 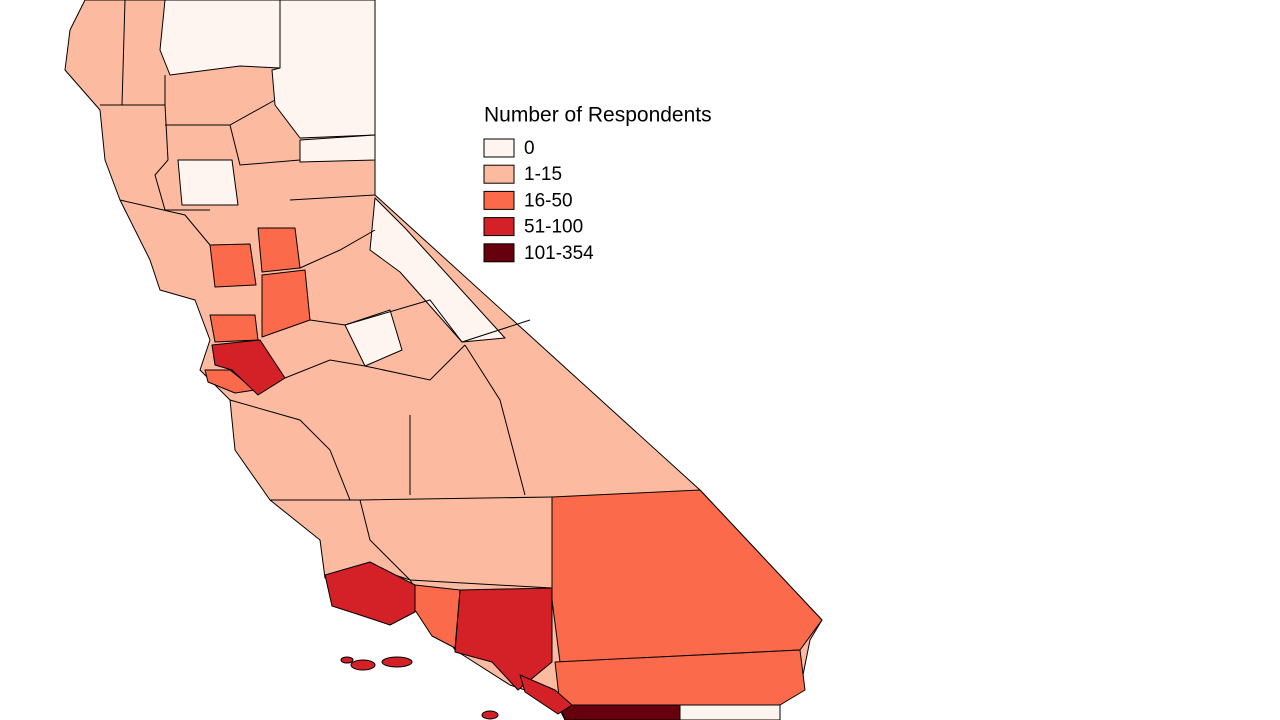 What do you see at coordinates (529, 148) in the screenshot?
I see `legend-label: 0` at bounding box center [529, 148].